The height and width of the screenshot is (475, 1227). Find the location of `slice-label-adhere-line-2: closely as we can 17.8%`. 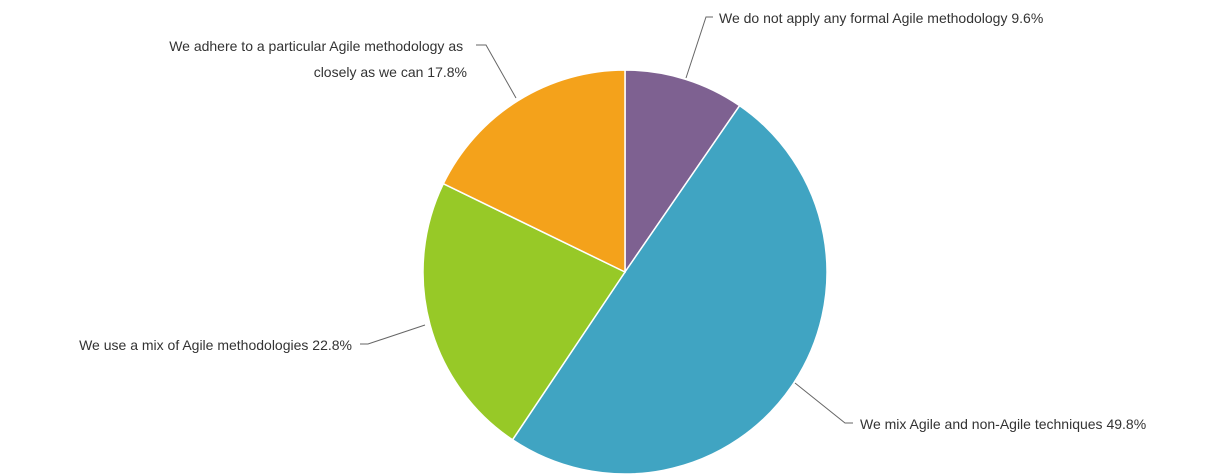

slice-label-adhere-line-2: closely as we can 17.8% is located at coordinates (390, 72).